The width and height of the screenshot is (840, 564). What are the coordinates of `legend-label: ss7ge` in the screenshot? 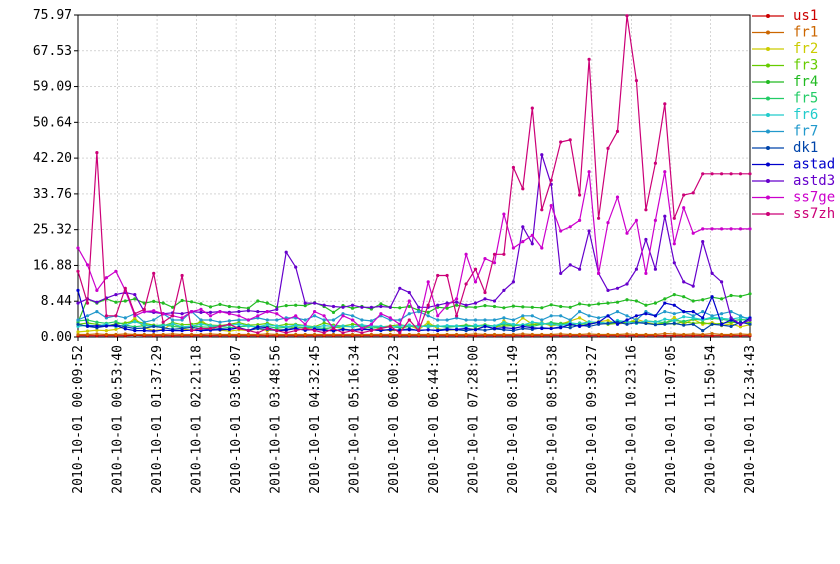 It's located at (814, 198).